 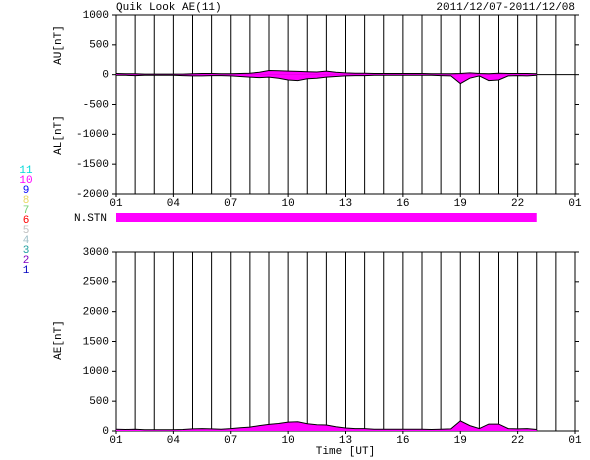 What do you see at coordinates (326, 217) in the screenshot?
I see `station-bar` at bounding box center [326, 217].